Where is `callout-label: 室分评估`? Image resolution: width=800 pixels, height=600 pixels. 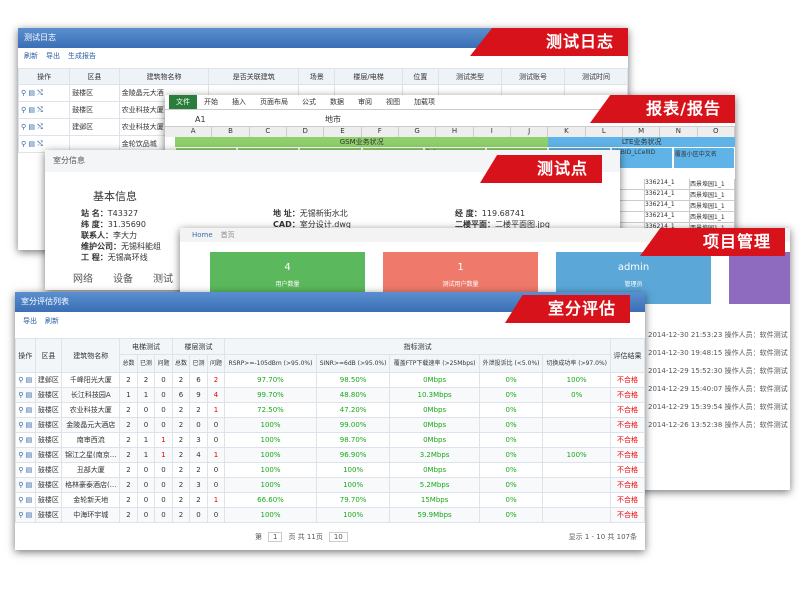 callout-label: 室分评估 is located at coordinates (567, 309).